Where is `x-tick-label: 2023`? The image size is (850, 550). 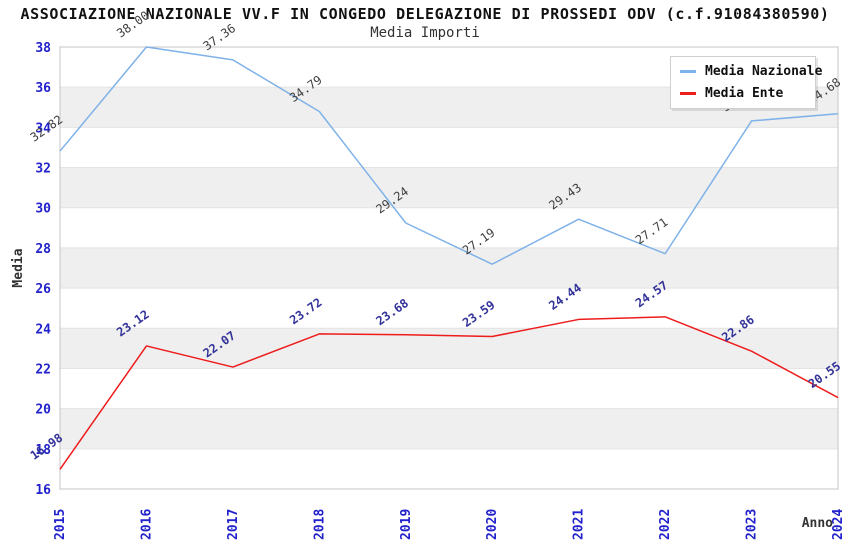
x-tick-label: 2023 is located at coordinates (752, 524).